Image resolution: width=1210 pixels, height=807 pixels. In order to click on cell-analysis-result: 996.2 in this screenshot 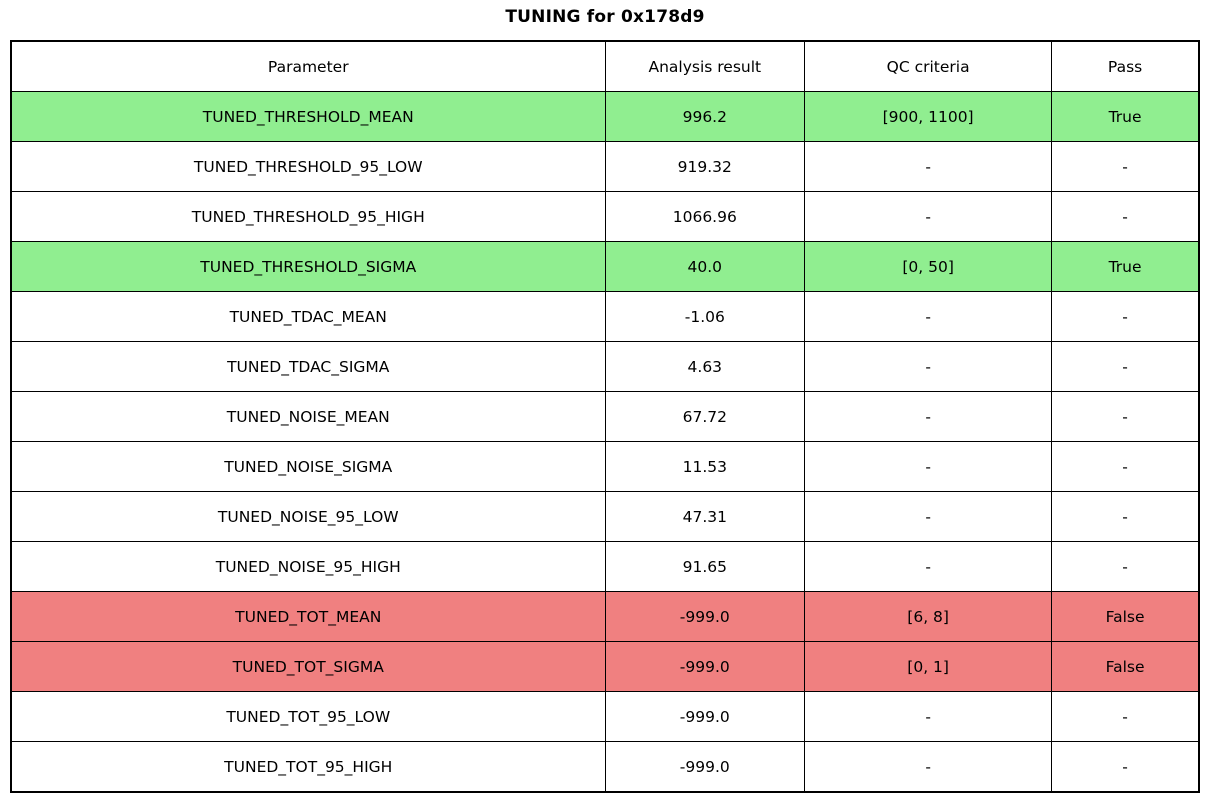, I will do `click(705, 116)`.